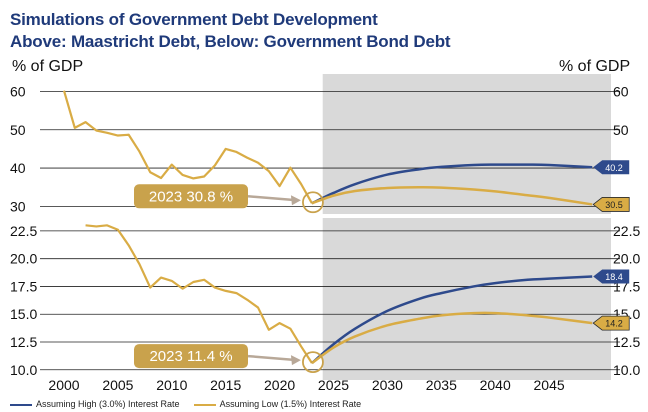  What do you see at coordinates (279, 385) in the screenshot?
I see `xtick-label: 2020` at bounding box center [279, 385].